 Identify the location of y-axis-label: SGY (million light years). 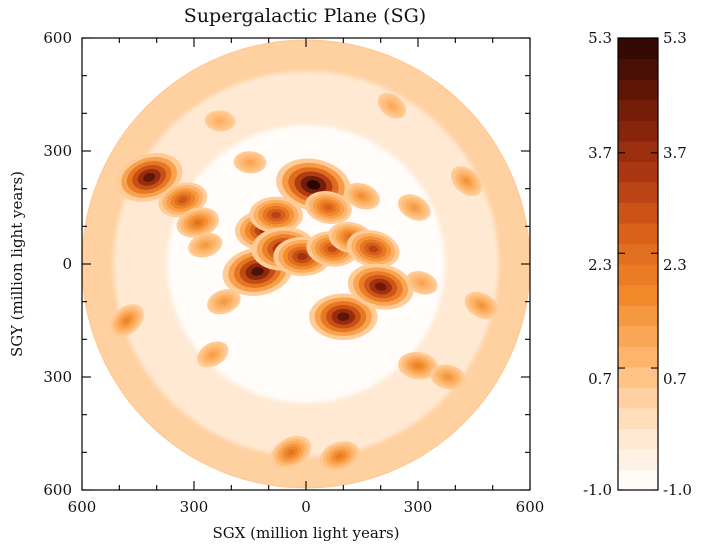
(17, 264).